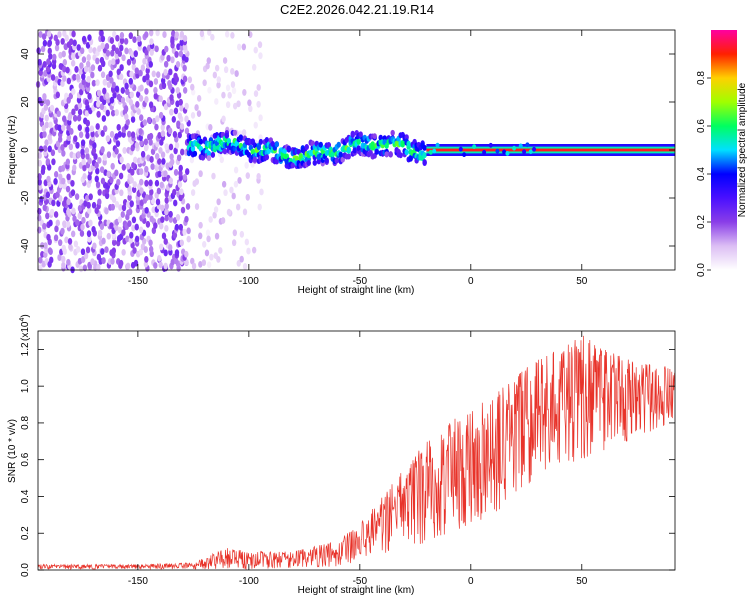 The height and width of the screenshot is (600, 750). Describe the element at coordinates (701, 126) in the screenshot. I see `colorbar-tick-label: 0.6` at that location.